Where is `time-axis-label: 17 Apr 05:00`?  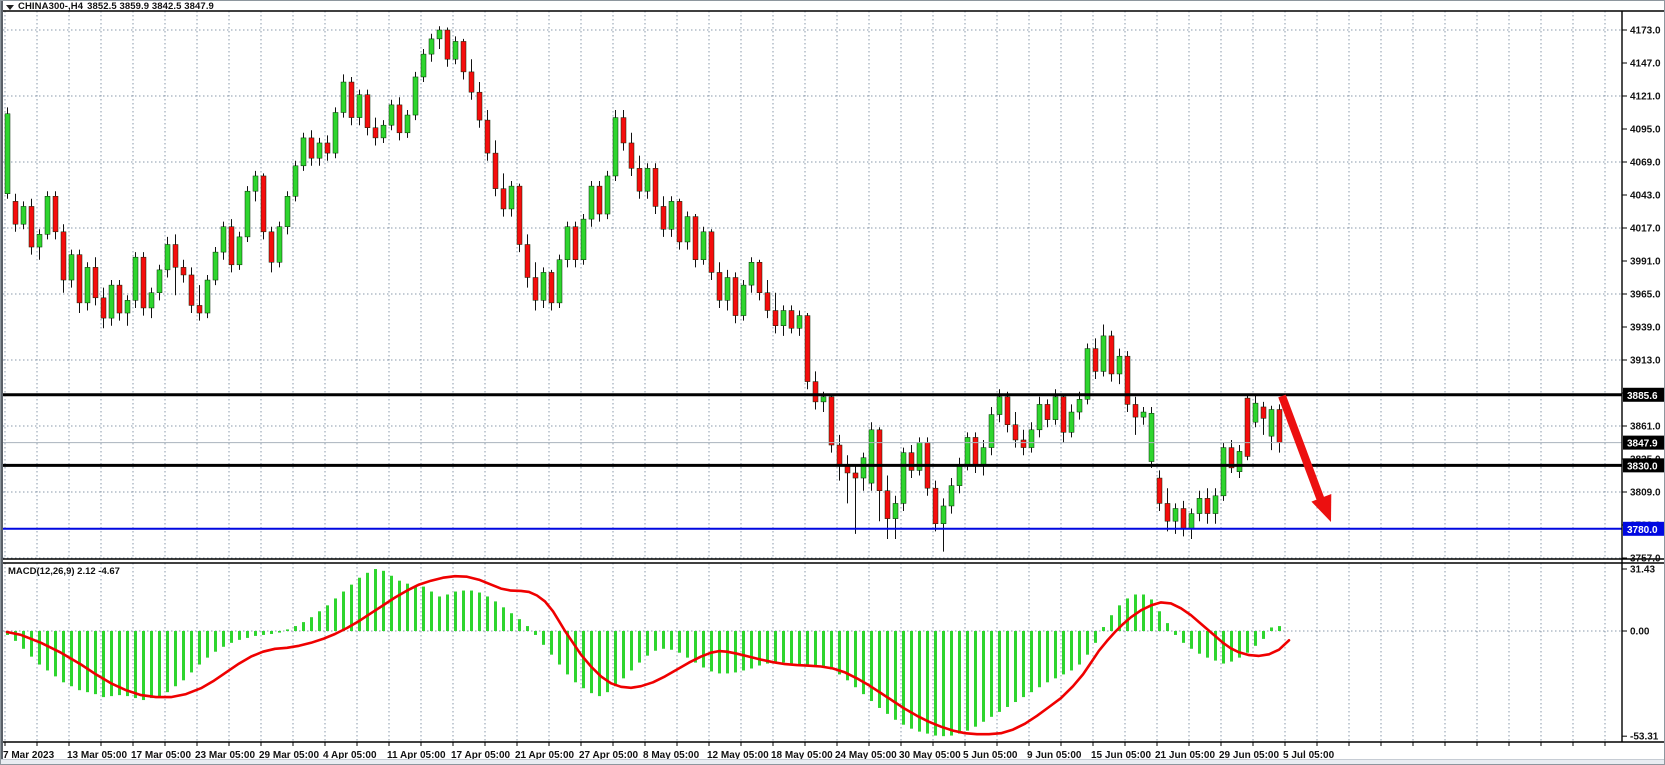 time-axis-label: 17 Apr 05:00 is located at coordinates (481, 755).